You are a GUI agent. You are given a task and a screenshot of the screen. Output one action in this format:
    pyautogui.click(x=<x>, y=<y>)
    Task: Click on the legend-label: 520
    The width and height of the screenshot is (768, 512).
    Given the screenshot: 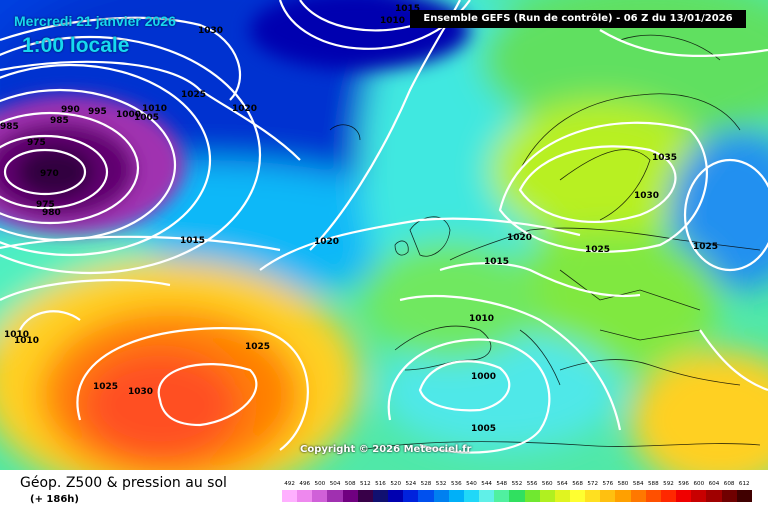 What is the action you would take?
    pyautogui.click(x=396, y=484)
    